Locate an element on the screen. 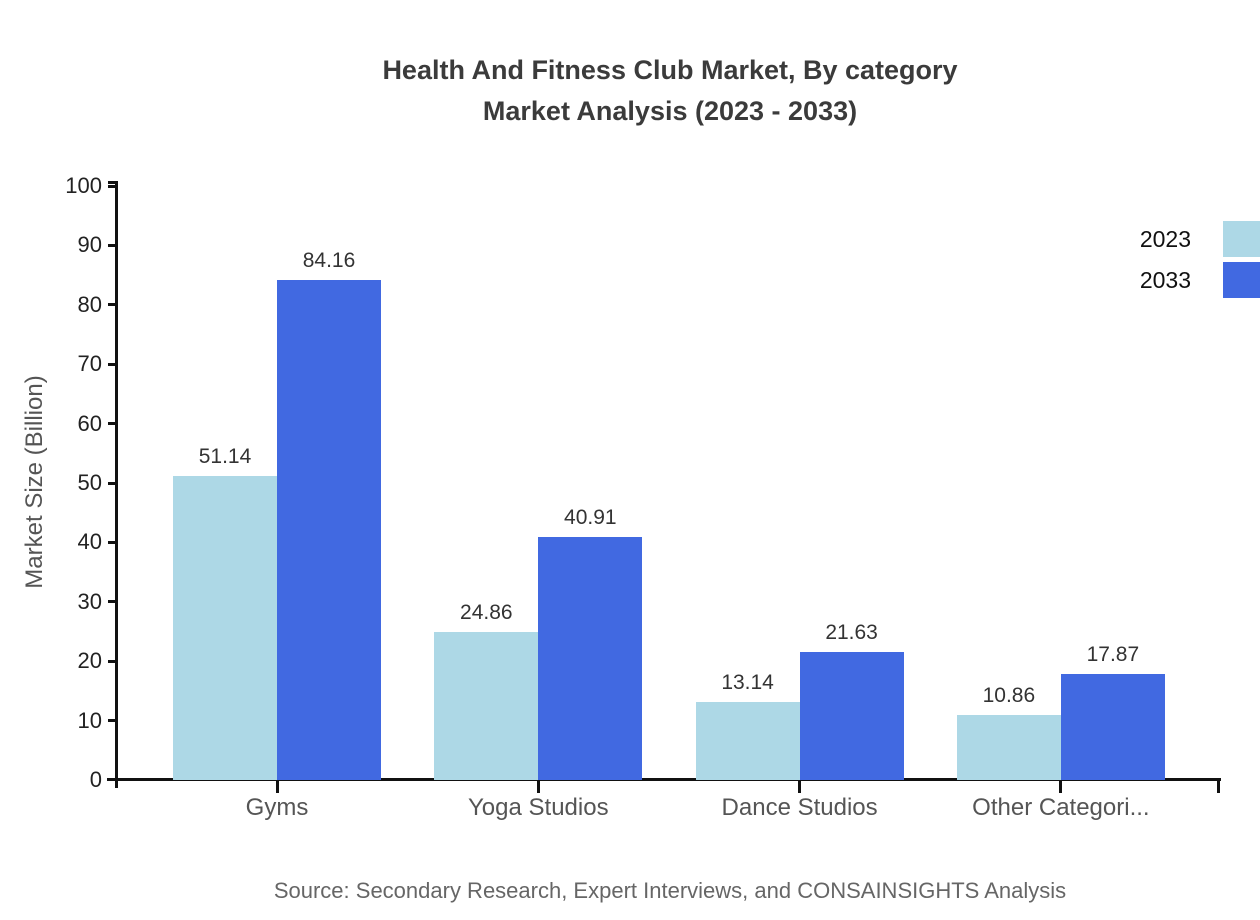 The height and width of the screenshot is (920, 1260). legend-label: 2023 is located at coordinates (1165, 238).